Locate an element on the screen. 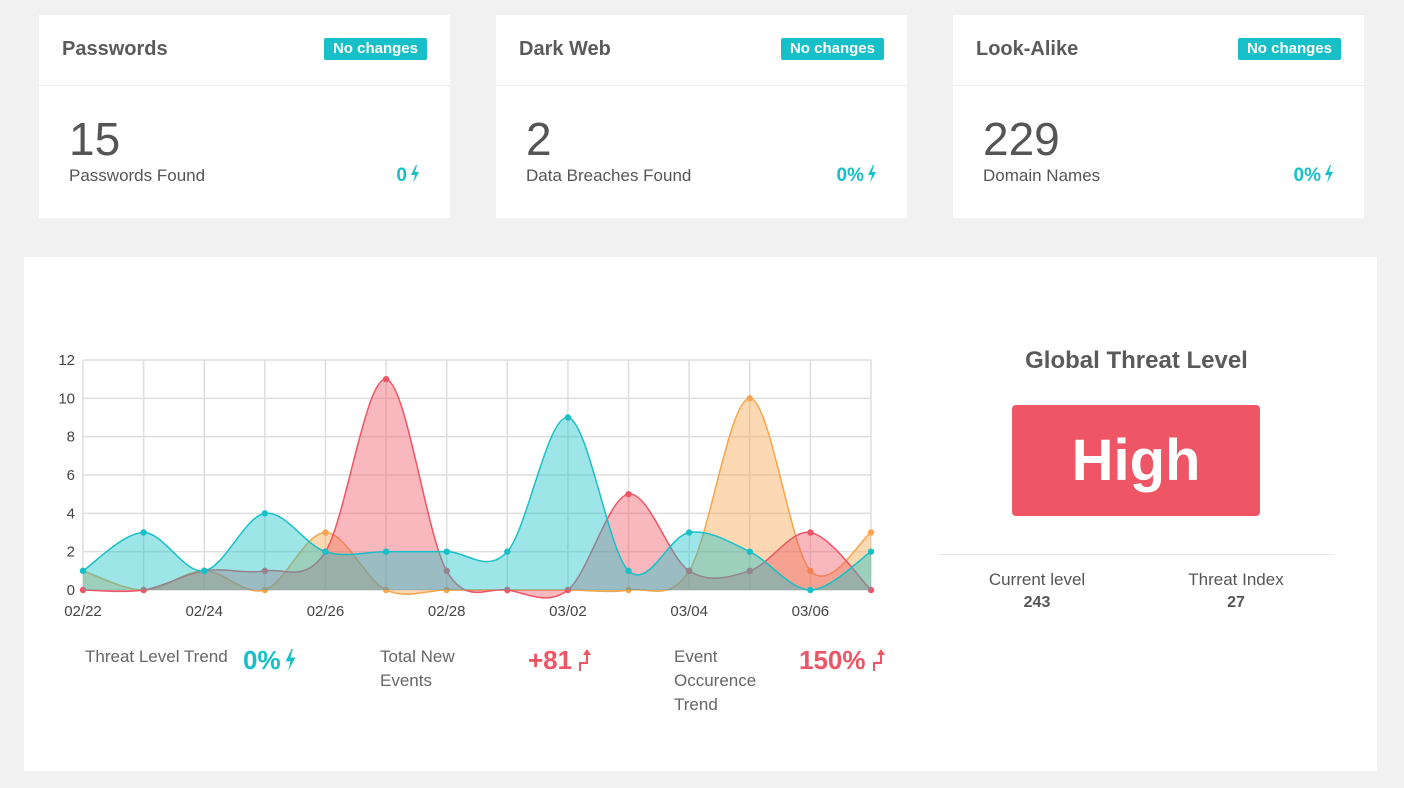  threat-level-badge: High is located at coordinates (1136, 460).